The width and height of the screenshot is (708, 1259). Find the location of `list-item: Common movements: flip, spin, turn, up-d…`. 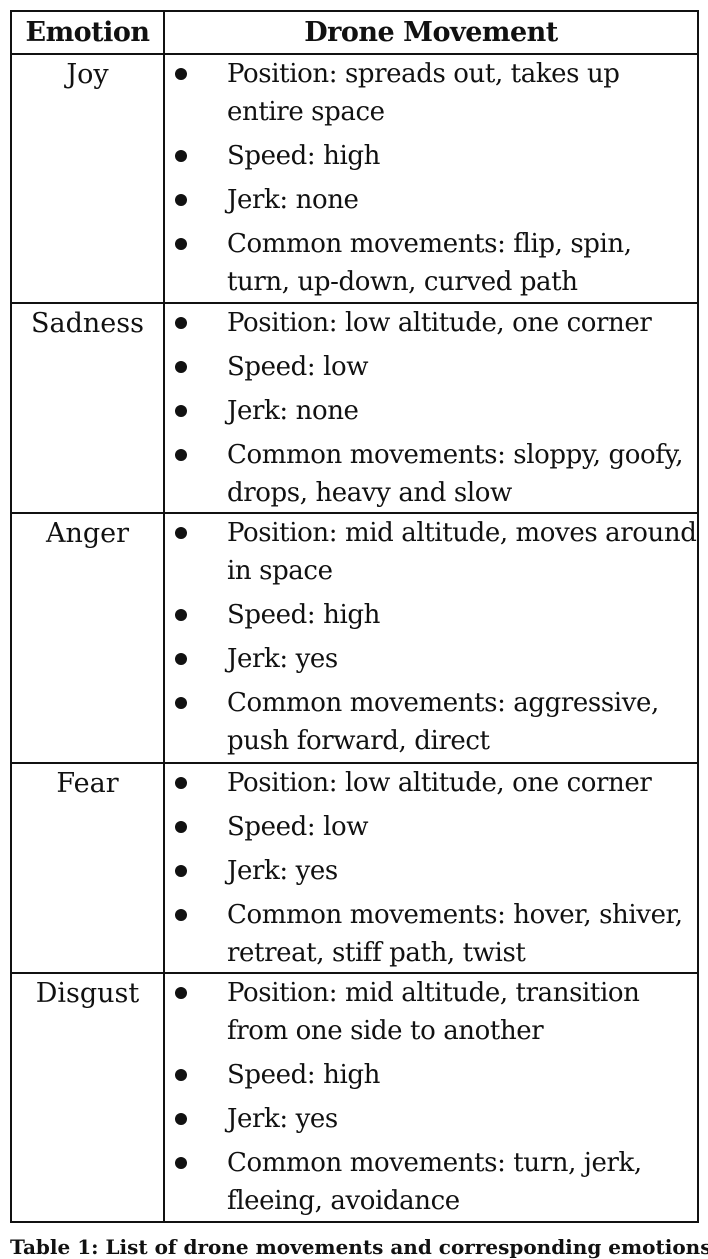

list-item: Common movements: flip, spin, turn, up-d… is located at coordinates (431, 263).